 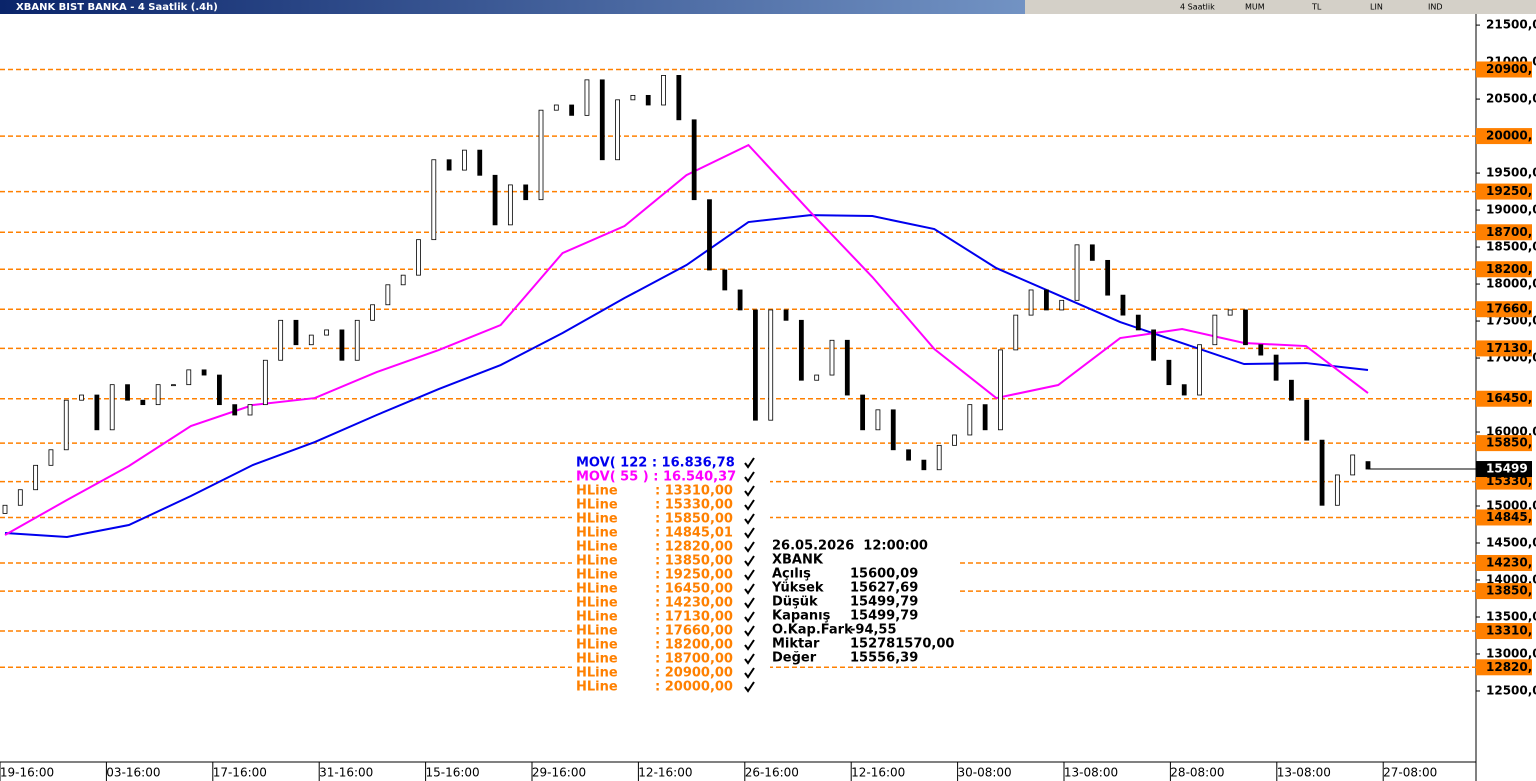 What do you see at coordinates (1304, 773) in the screenshot?
I see `x-tick-label: 13-08:00` at bounding box center [1304, 773].